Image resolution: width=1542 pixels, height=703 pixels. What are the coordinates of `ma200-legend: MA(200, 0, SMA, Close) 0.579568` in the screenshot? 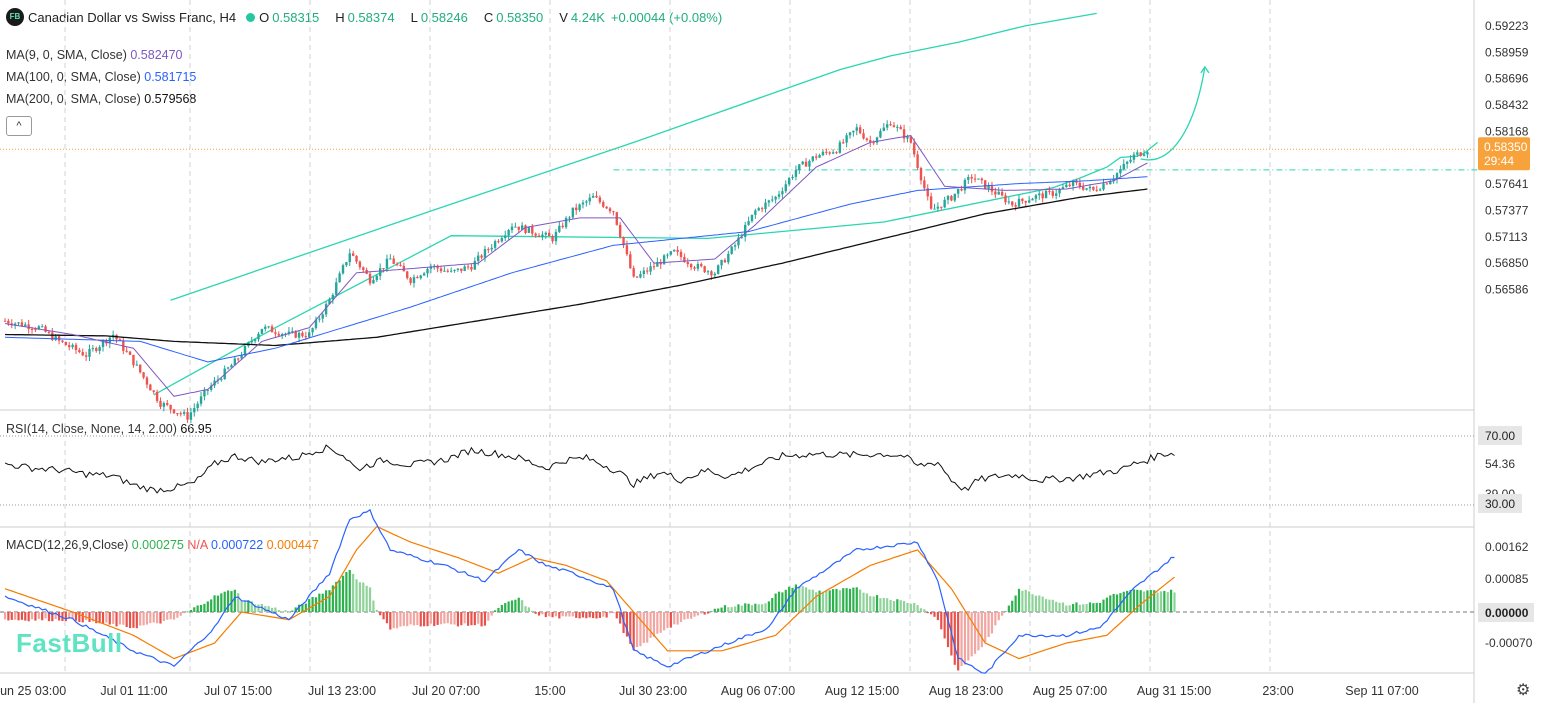 It's located at (101, 99).